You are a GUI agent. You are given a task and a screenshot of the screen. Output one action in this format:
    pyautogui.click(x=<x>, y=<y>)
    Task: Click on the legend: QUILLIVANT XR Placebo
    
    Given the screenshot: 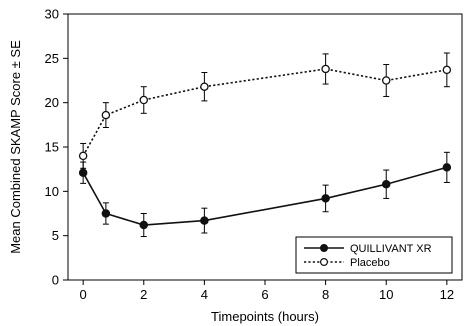 What is the action you would take?
    pyautogui.click(x=374, y=255)
    